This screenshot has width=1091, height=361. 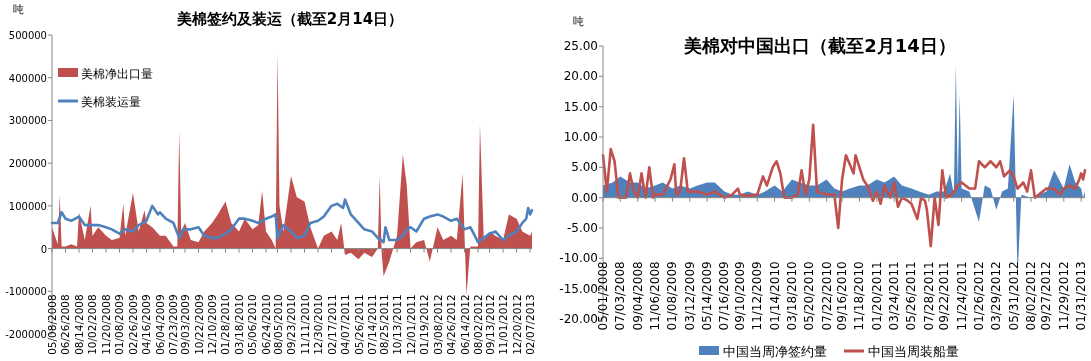 What do you see at coordinates (225, 324) in the screenshot?
I see `x-tick-label: 01/28/2010` at bounding box center [225, 324].